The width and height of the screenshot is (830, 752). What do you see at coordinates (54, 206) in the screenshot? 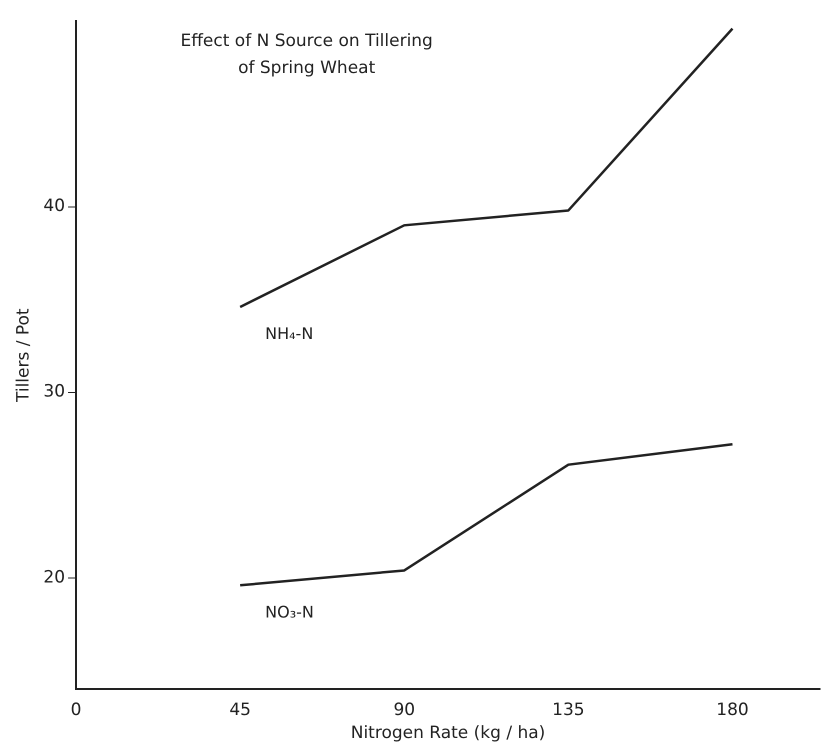
I see `y-tick-label: 40` at bounding box center [54, 206].